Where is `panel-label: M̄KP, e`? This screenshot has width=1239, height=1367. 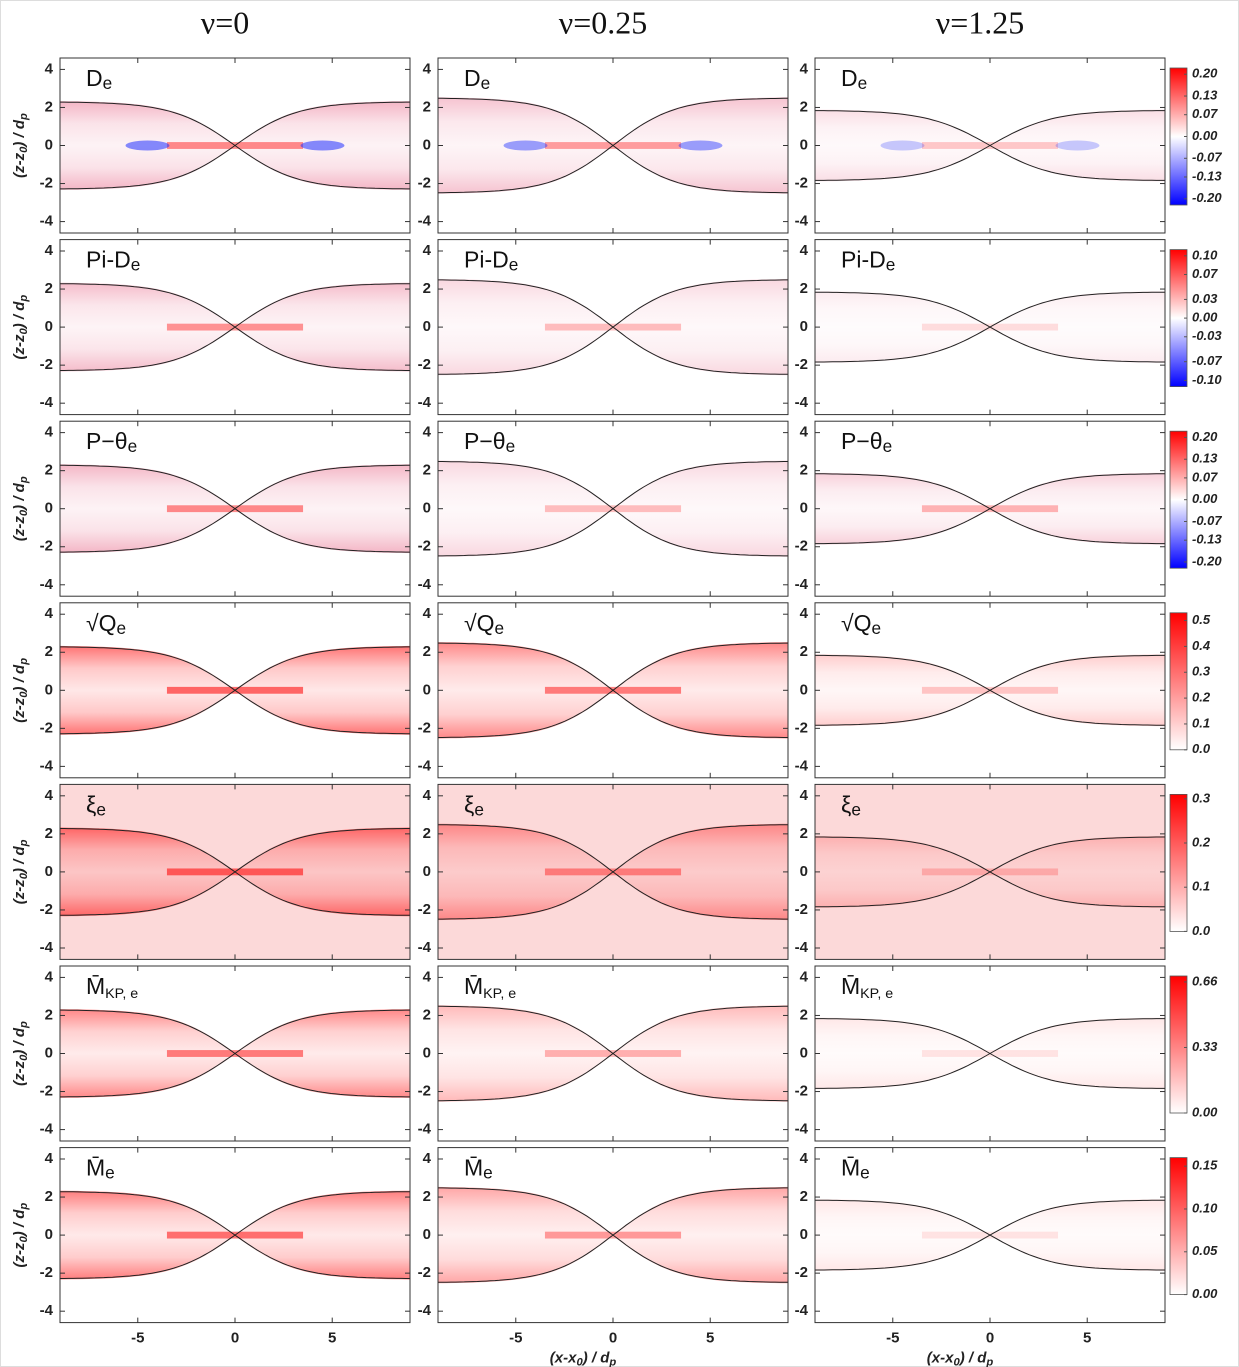
panel-label: M̄KP, e is located at coordinates (112, 987).